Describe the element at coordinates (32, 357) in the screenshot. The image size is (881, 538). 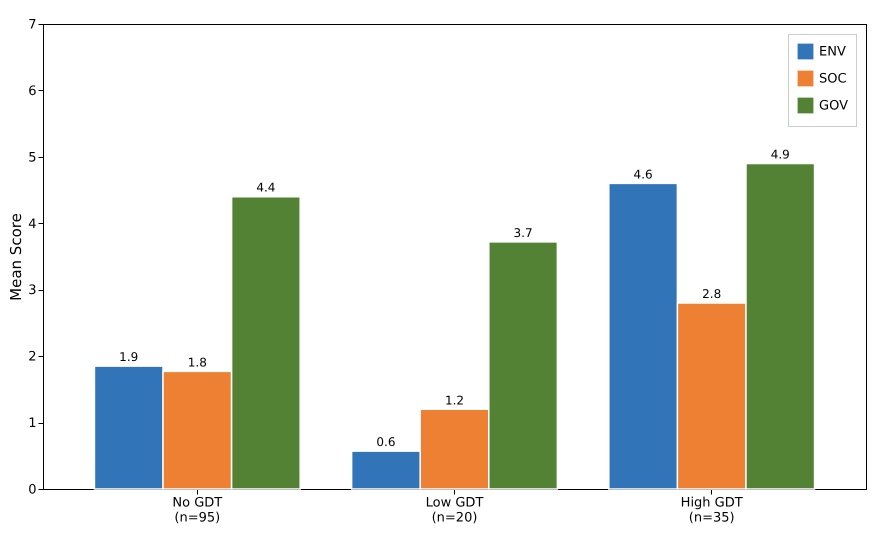
I see `y-tick-label: 2` at that location.